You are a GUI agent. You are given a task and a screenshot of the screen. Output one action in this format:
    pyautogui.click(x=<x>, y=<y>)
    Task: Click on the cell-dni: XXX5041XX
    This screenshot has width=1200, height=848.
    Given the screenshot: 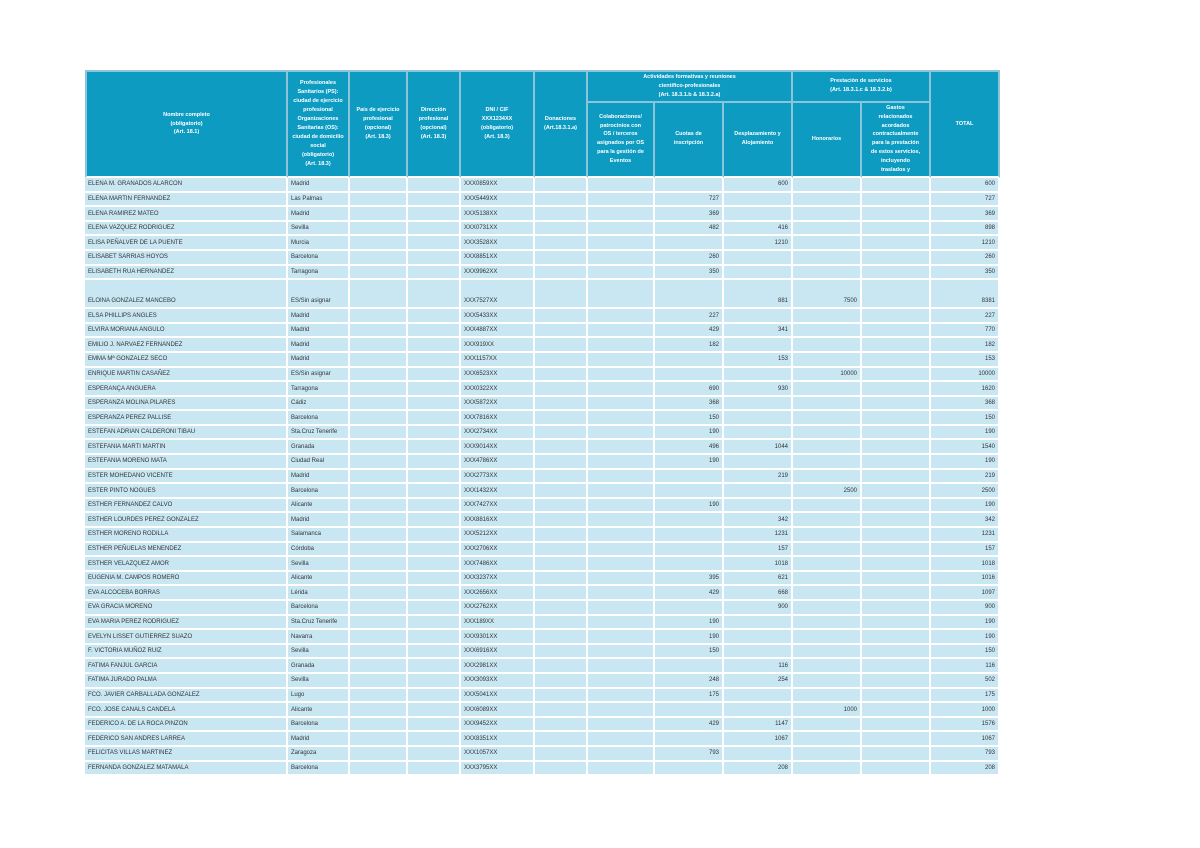 What is the action you would take?
    pyautogui.click(x=498, y=696)
    